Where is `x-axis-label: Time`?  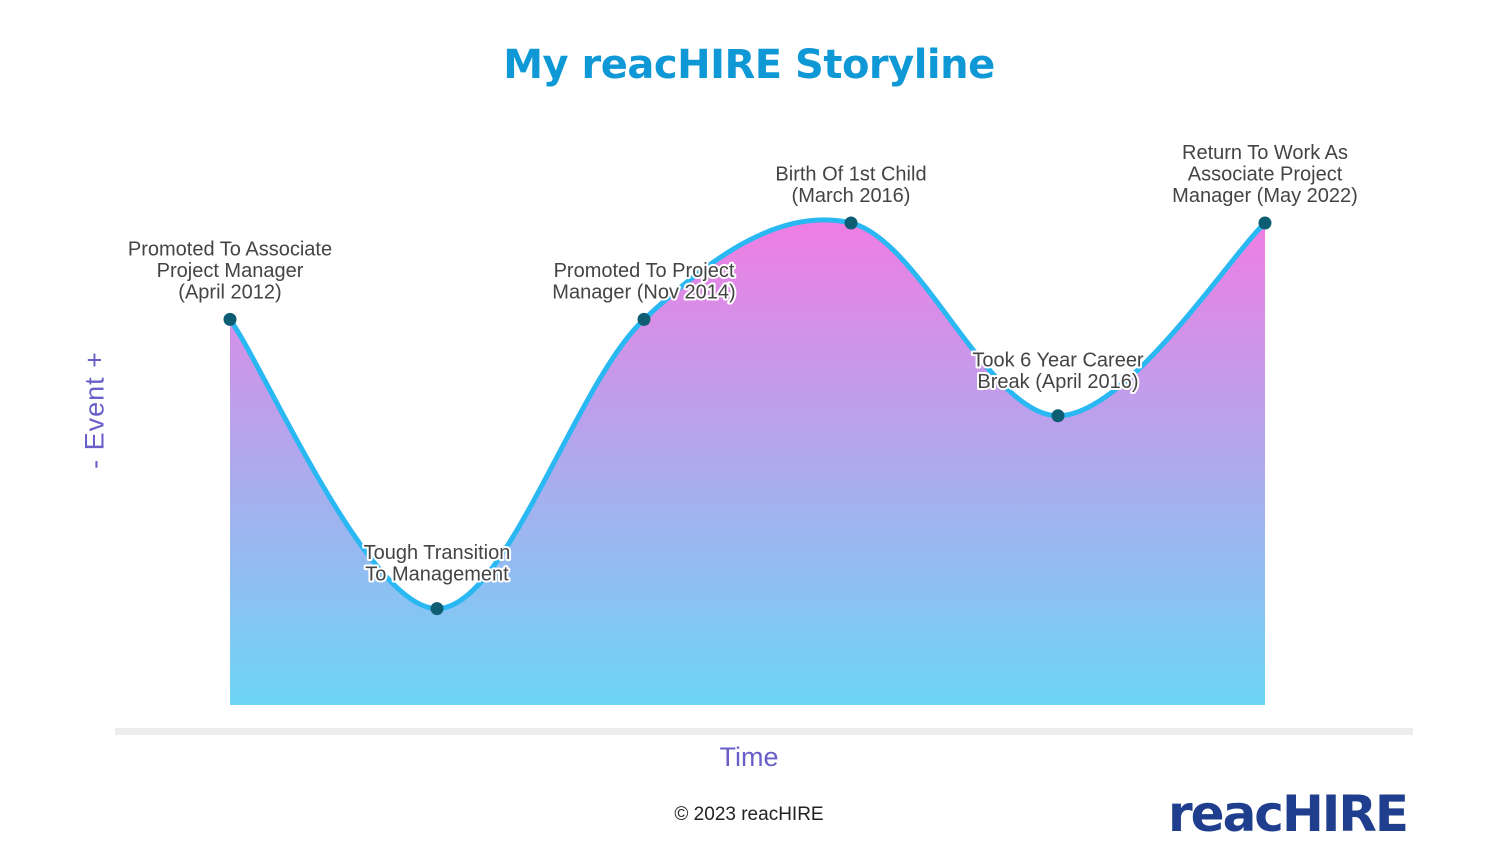 x-axis-label: Time is located at coordinates (749, 757).